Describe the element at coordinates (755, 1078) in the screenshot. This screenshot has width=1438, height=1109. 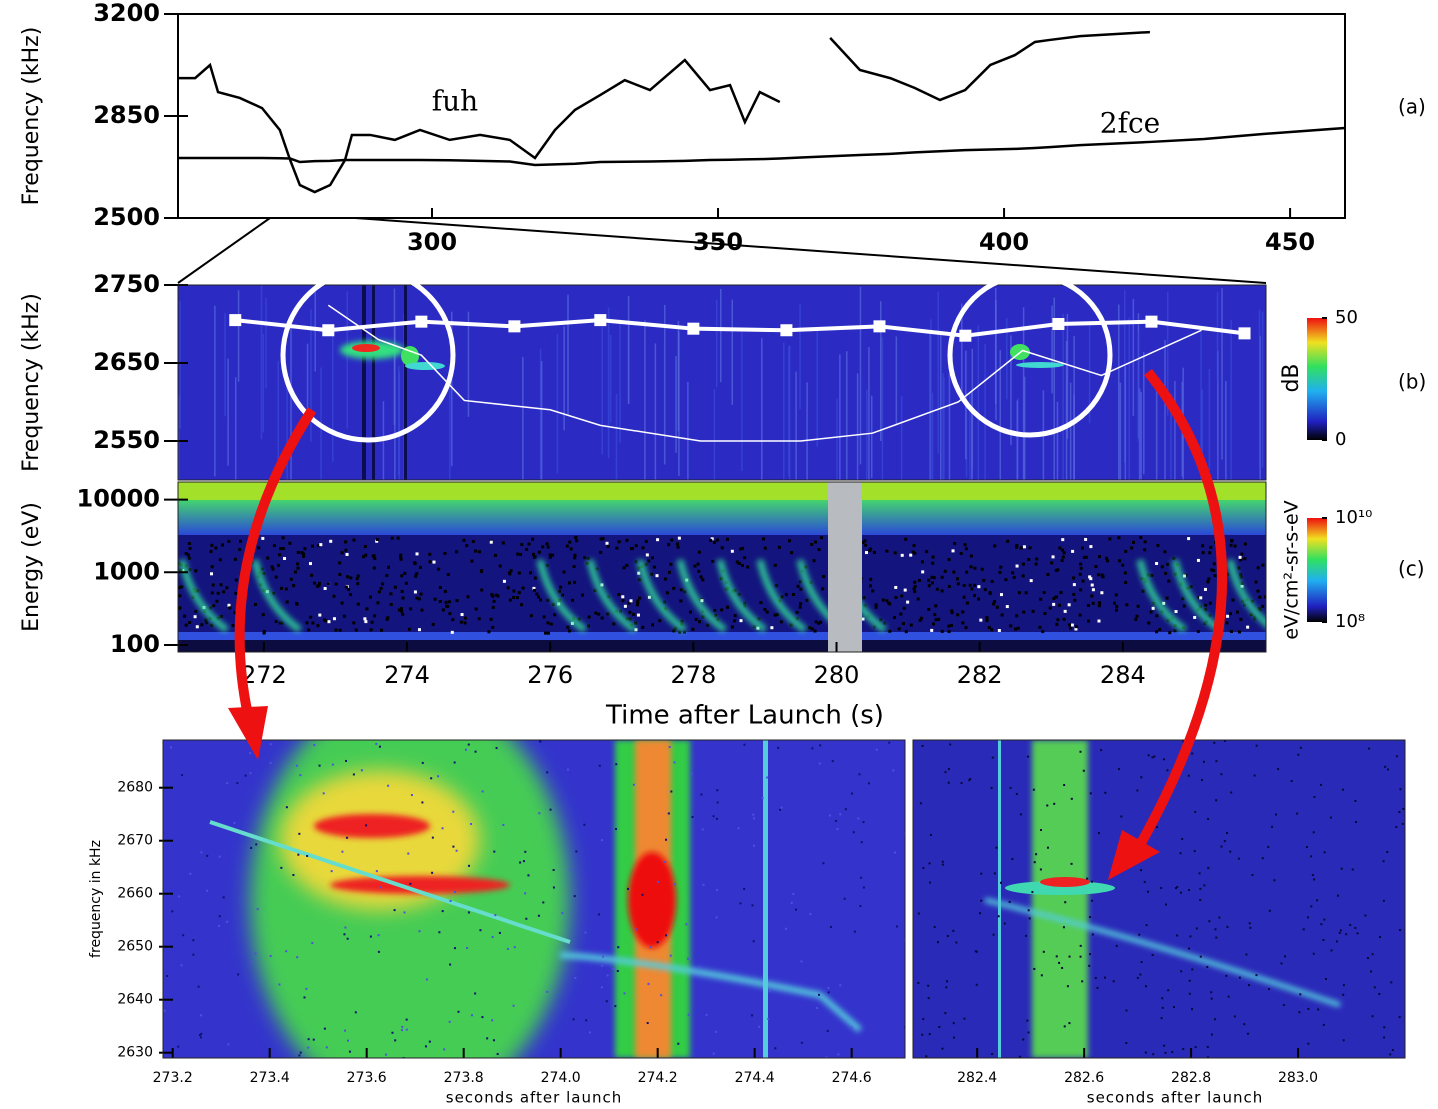
I see `x-tick-label: 274.4` at that location.